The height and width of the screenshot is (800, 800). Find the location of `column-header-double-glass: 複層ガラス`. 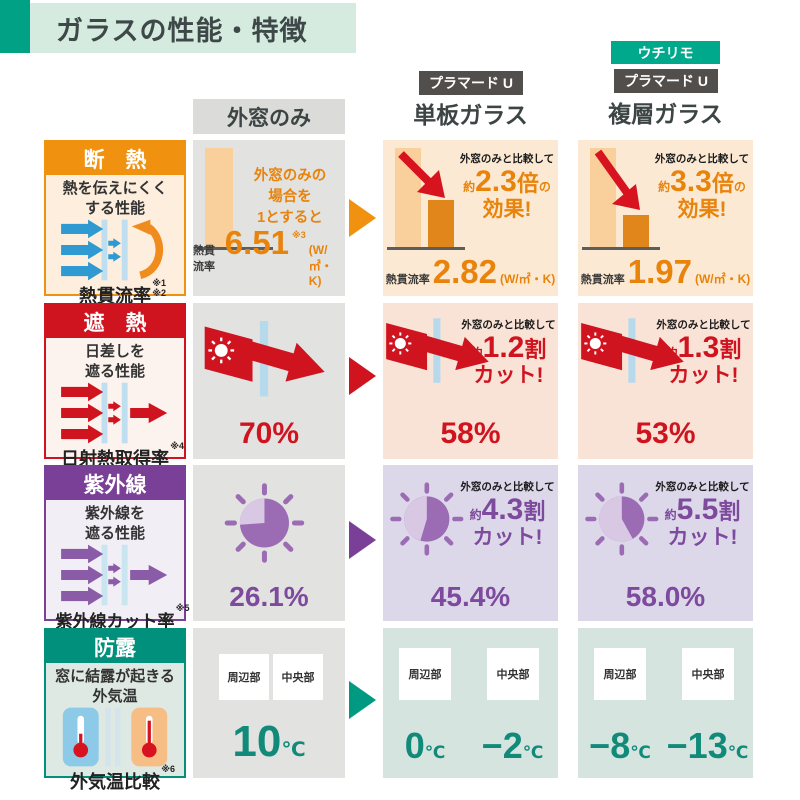

column-header-double-glass: 複層ガラス is located at coordinates (665, 114).